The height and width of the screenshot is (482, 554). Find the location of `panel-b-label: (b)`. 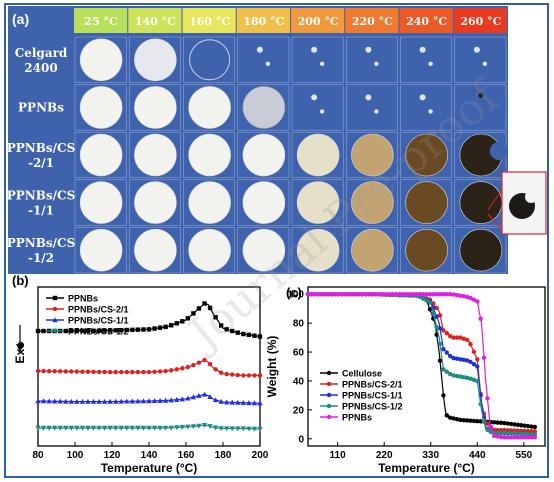

panel-b-label: (b) is located at coordinates (20, 280).